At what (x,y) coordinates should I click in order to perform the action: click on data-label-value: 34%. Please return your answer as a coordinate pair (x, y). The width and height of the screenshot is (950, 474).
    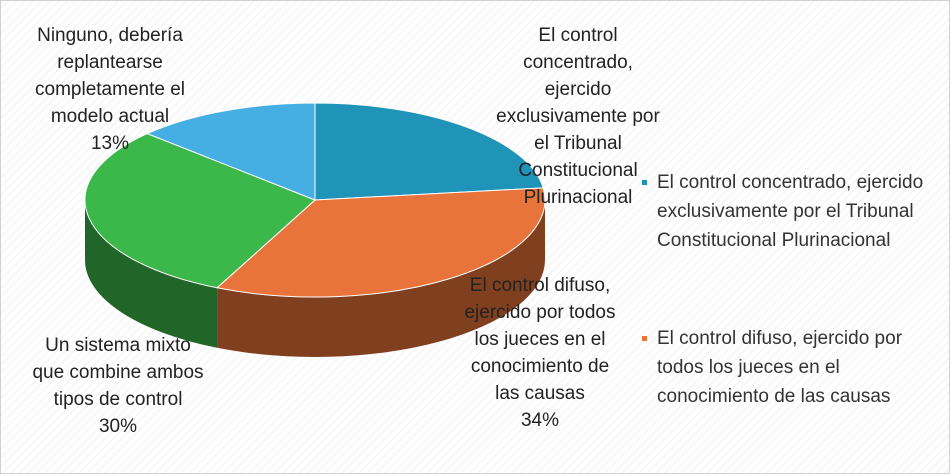
    Looking at the image, I should click on (540, 420).